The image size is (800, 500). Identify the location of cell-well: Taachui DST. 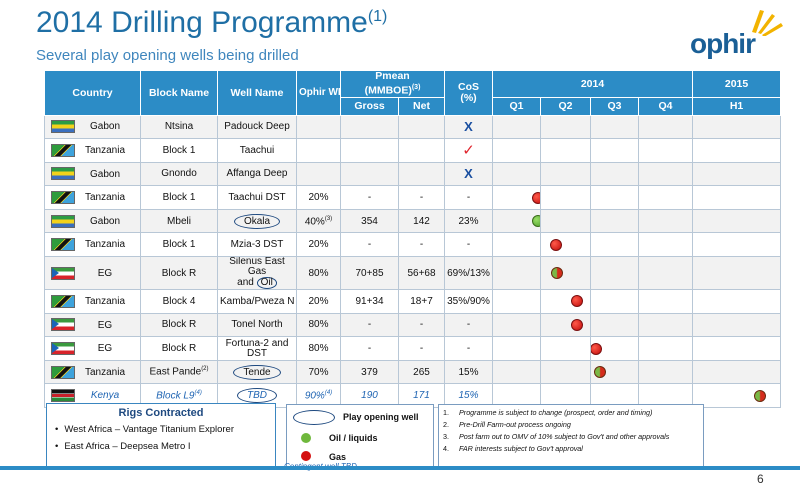
(257, 197).